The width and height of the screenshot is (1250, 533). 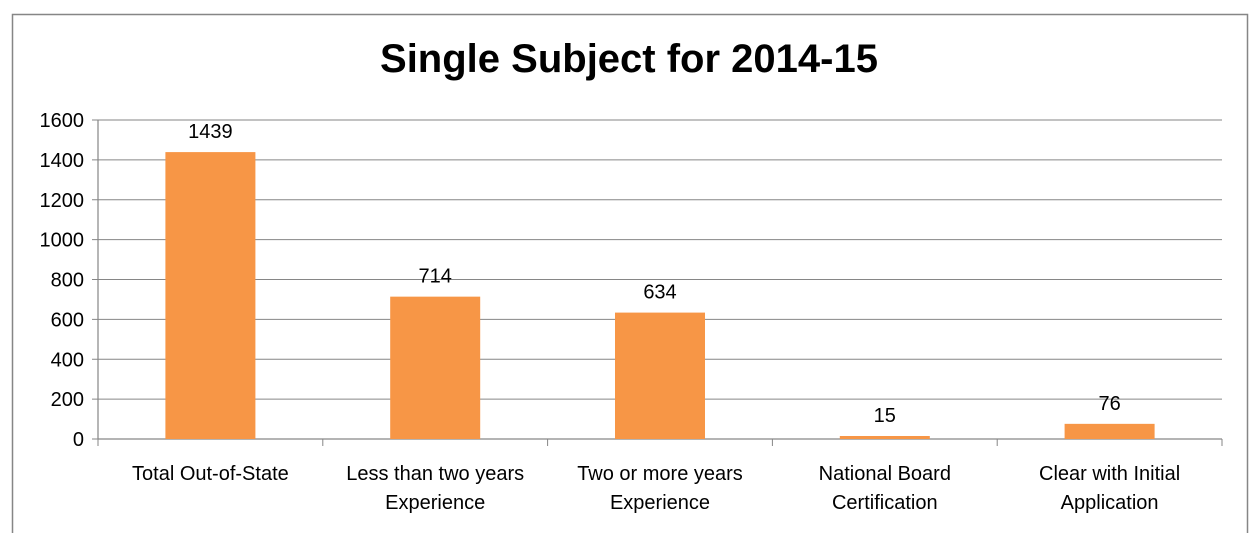 What do you see at coordinates (210, 474) in the screenshot?
I see `x-category-label: Total Out-of-State` at bounding box center [210, 474].